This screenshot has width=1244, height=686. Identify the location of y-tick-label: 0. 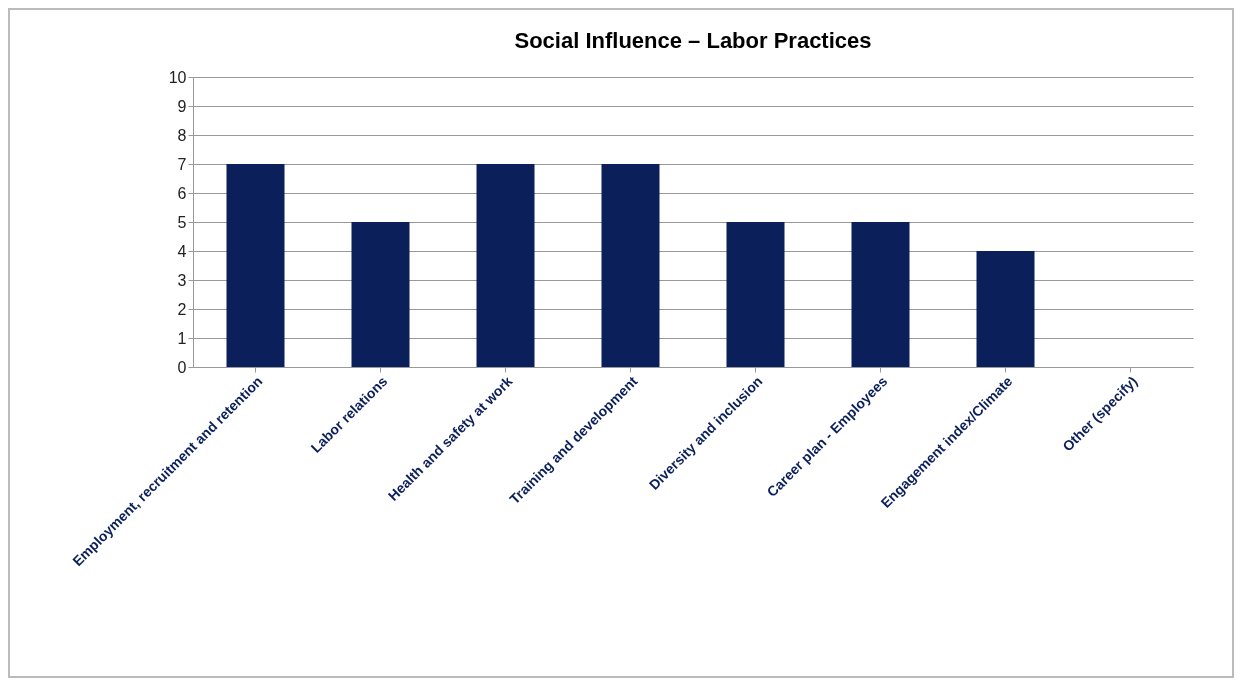
(182, 367).